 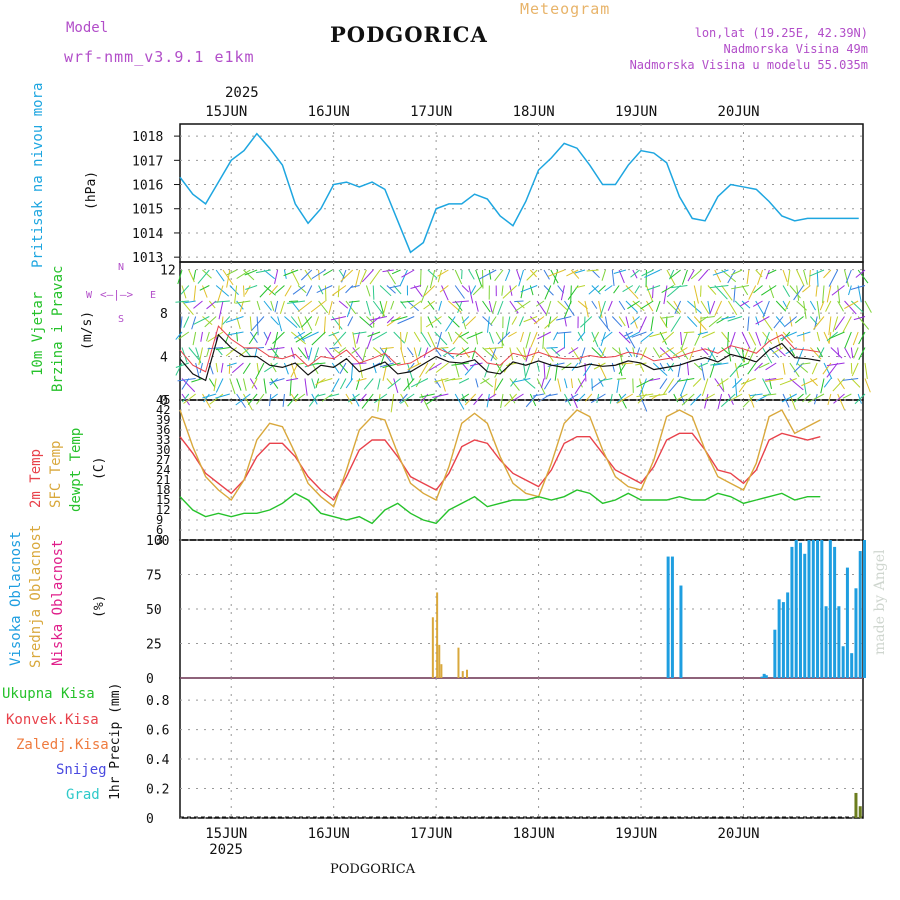 What do you see at coordinates (565, 9) in the screenshot?
I see `meteogram-title: Meteogram` at bounding box center [565, 9].